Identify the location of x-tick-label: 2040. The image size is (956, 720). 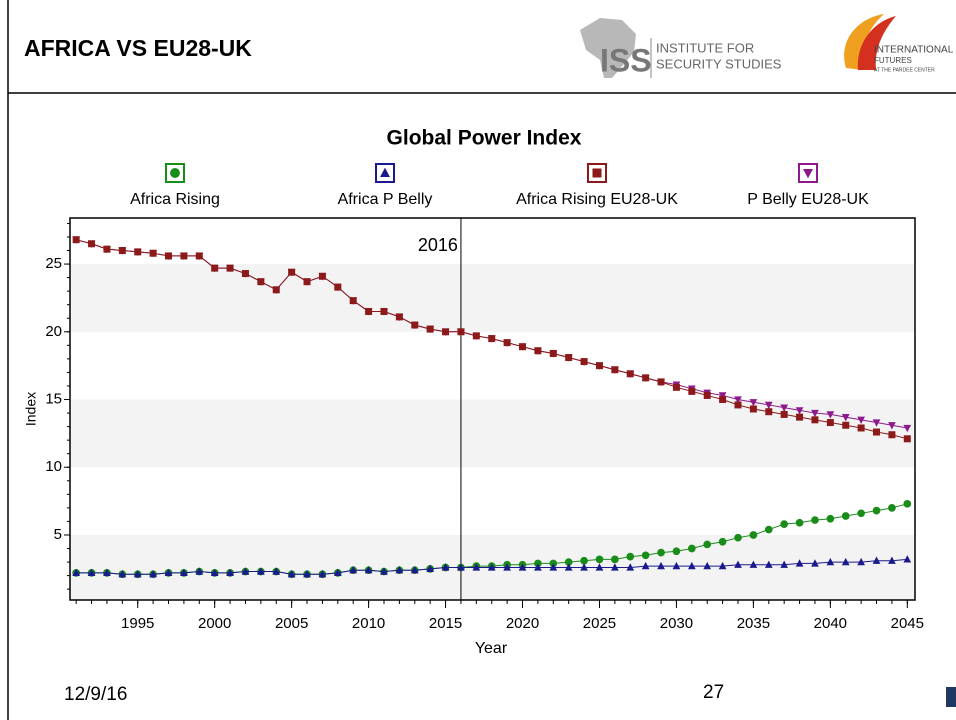
(830, 623).